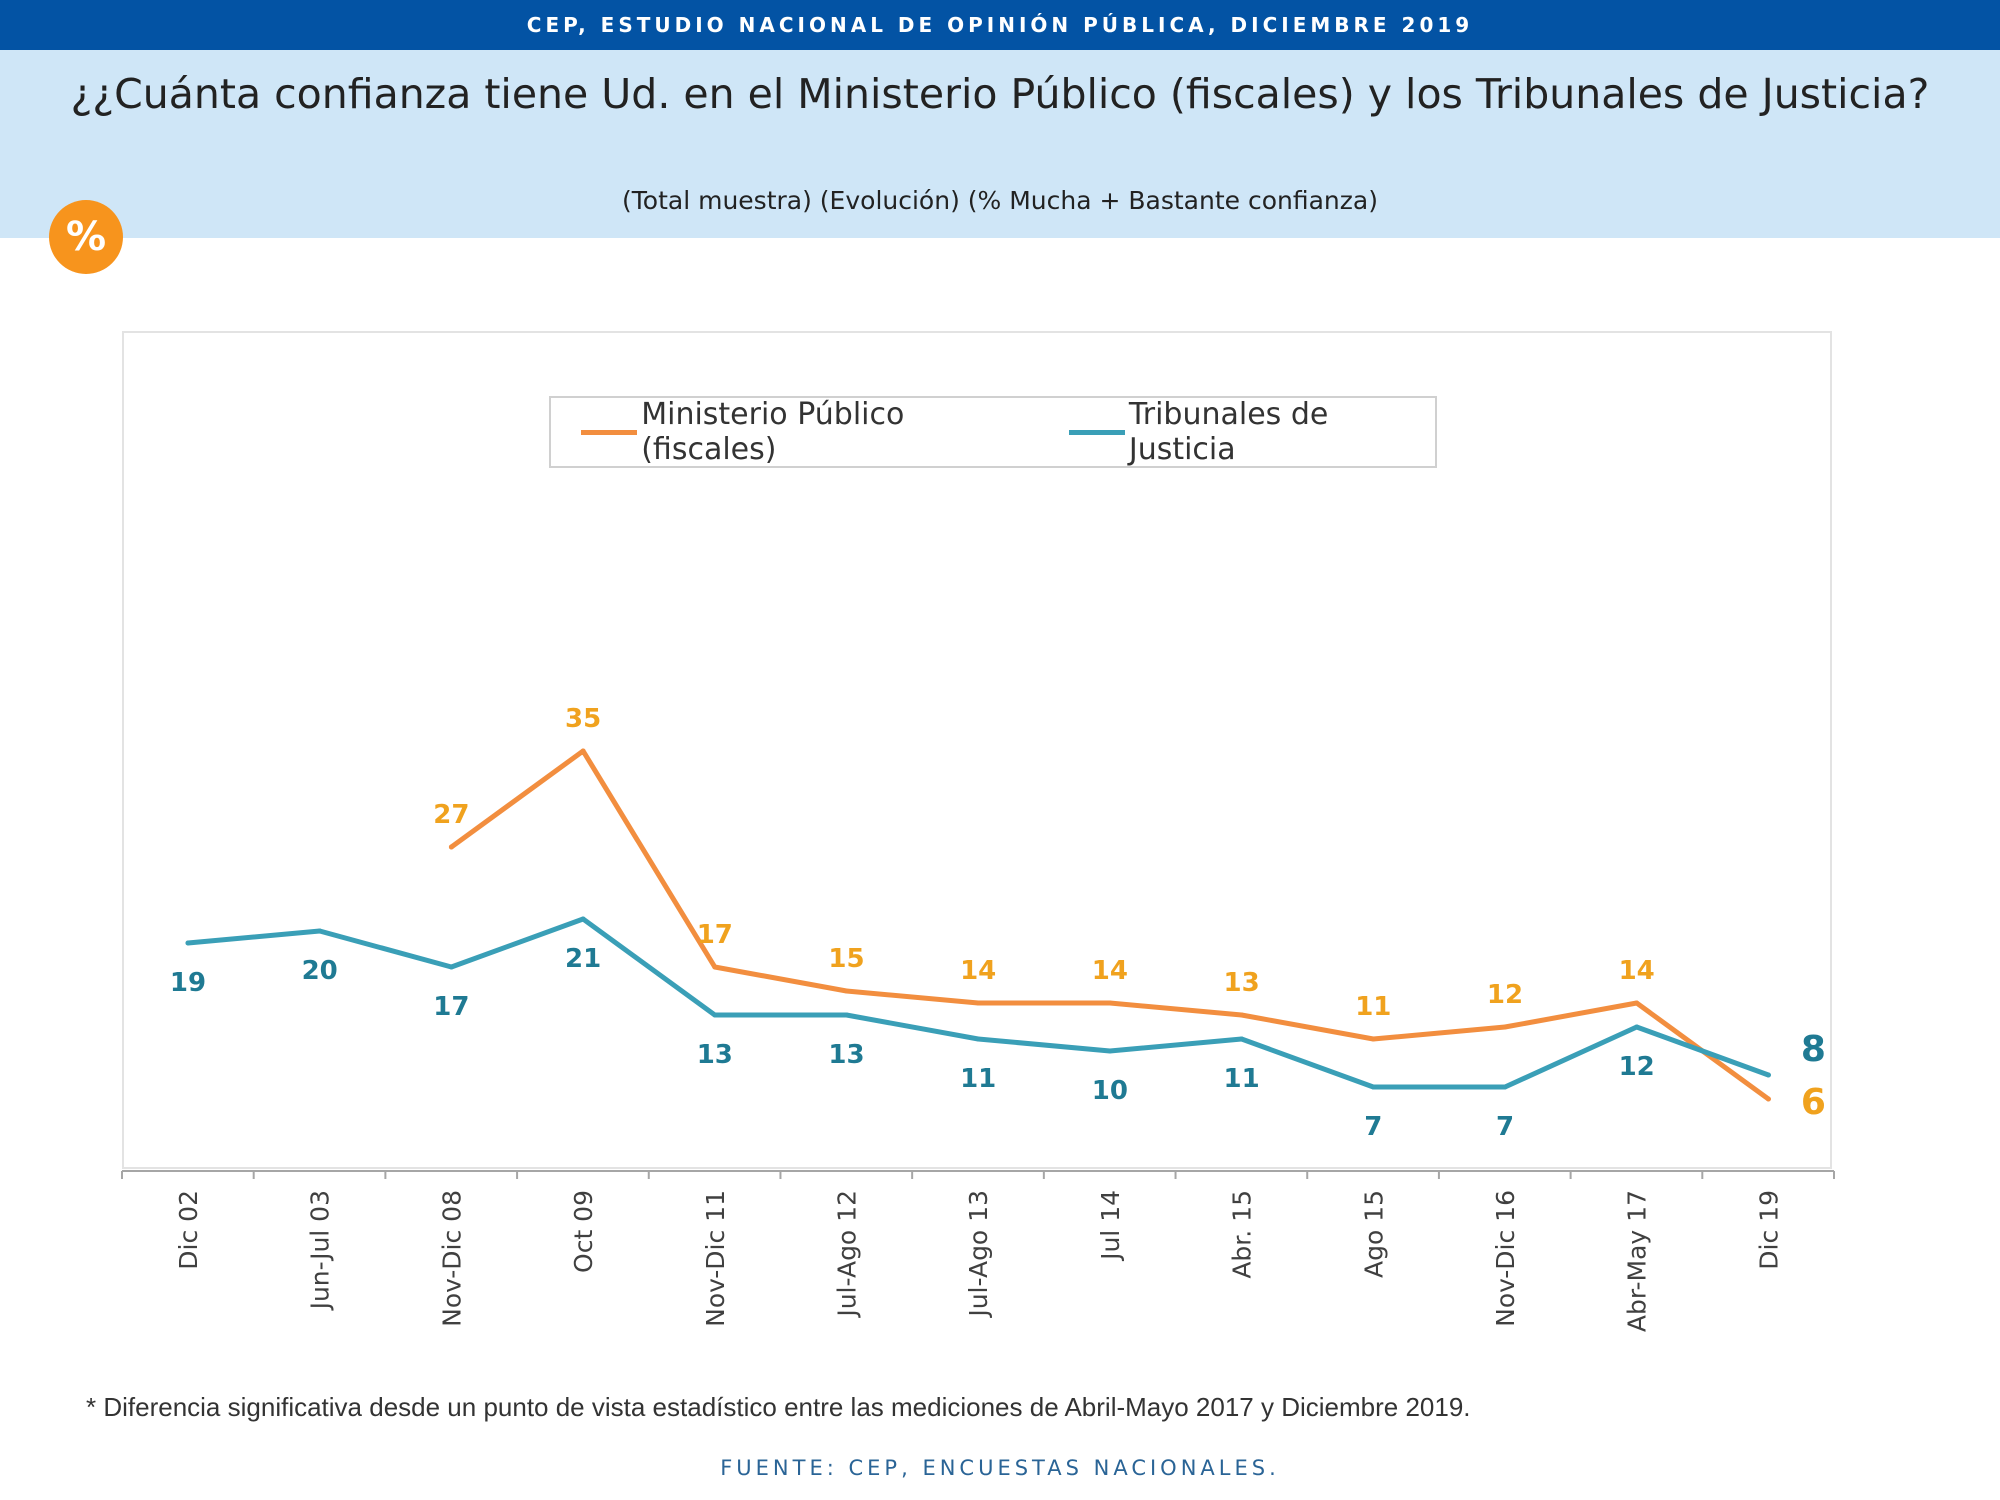 Image resolution: width=2000 pixels, height=1500 pixels. I want to click on x-tick-label: Jul-Ago 12, so click(847, 1254).